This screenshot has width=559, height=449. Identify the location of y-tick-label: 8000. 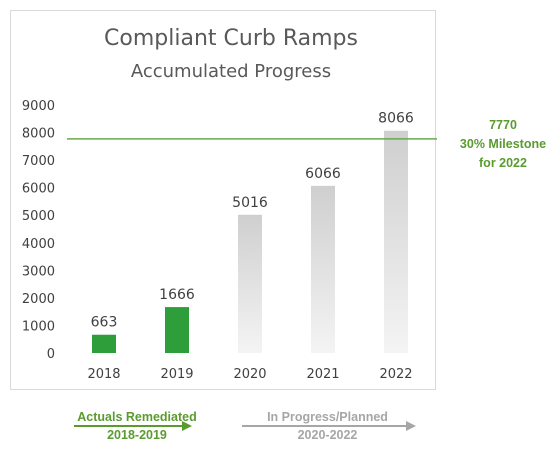
(38, 134).